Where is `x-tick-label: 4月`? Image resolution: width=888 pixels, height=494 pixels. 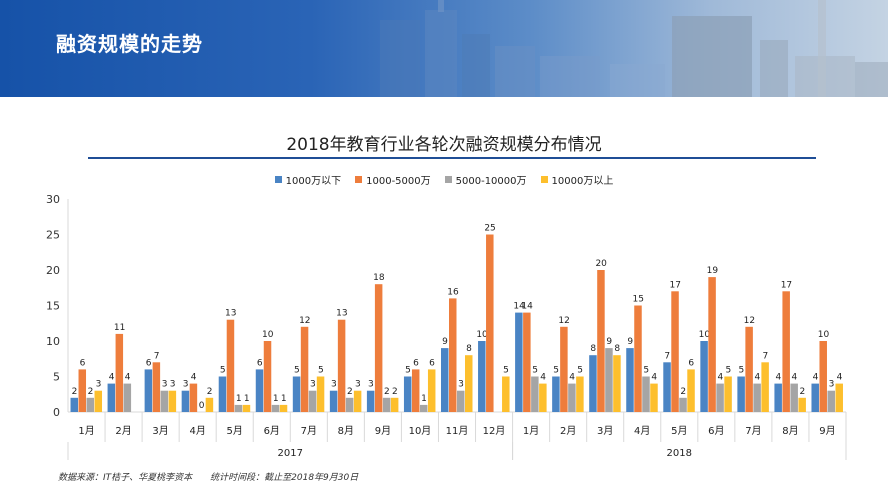
x-tick-label: 4月 is located at coordinates (642, 431).